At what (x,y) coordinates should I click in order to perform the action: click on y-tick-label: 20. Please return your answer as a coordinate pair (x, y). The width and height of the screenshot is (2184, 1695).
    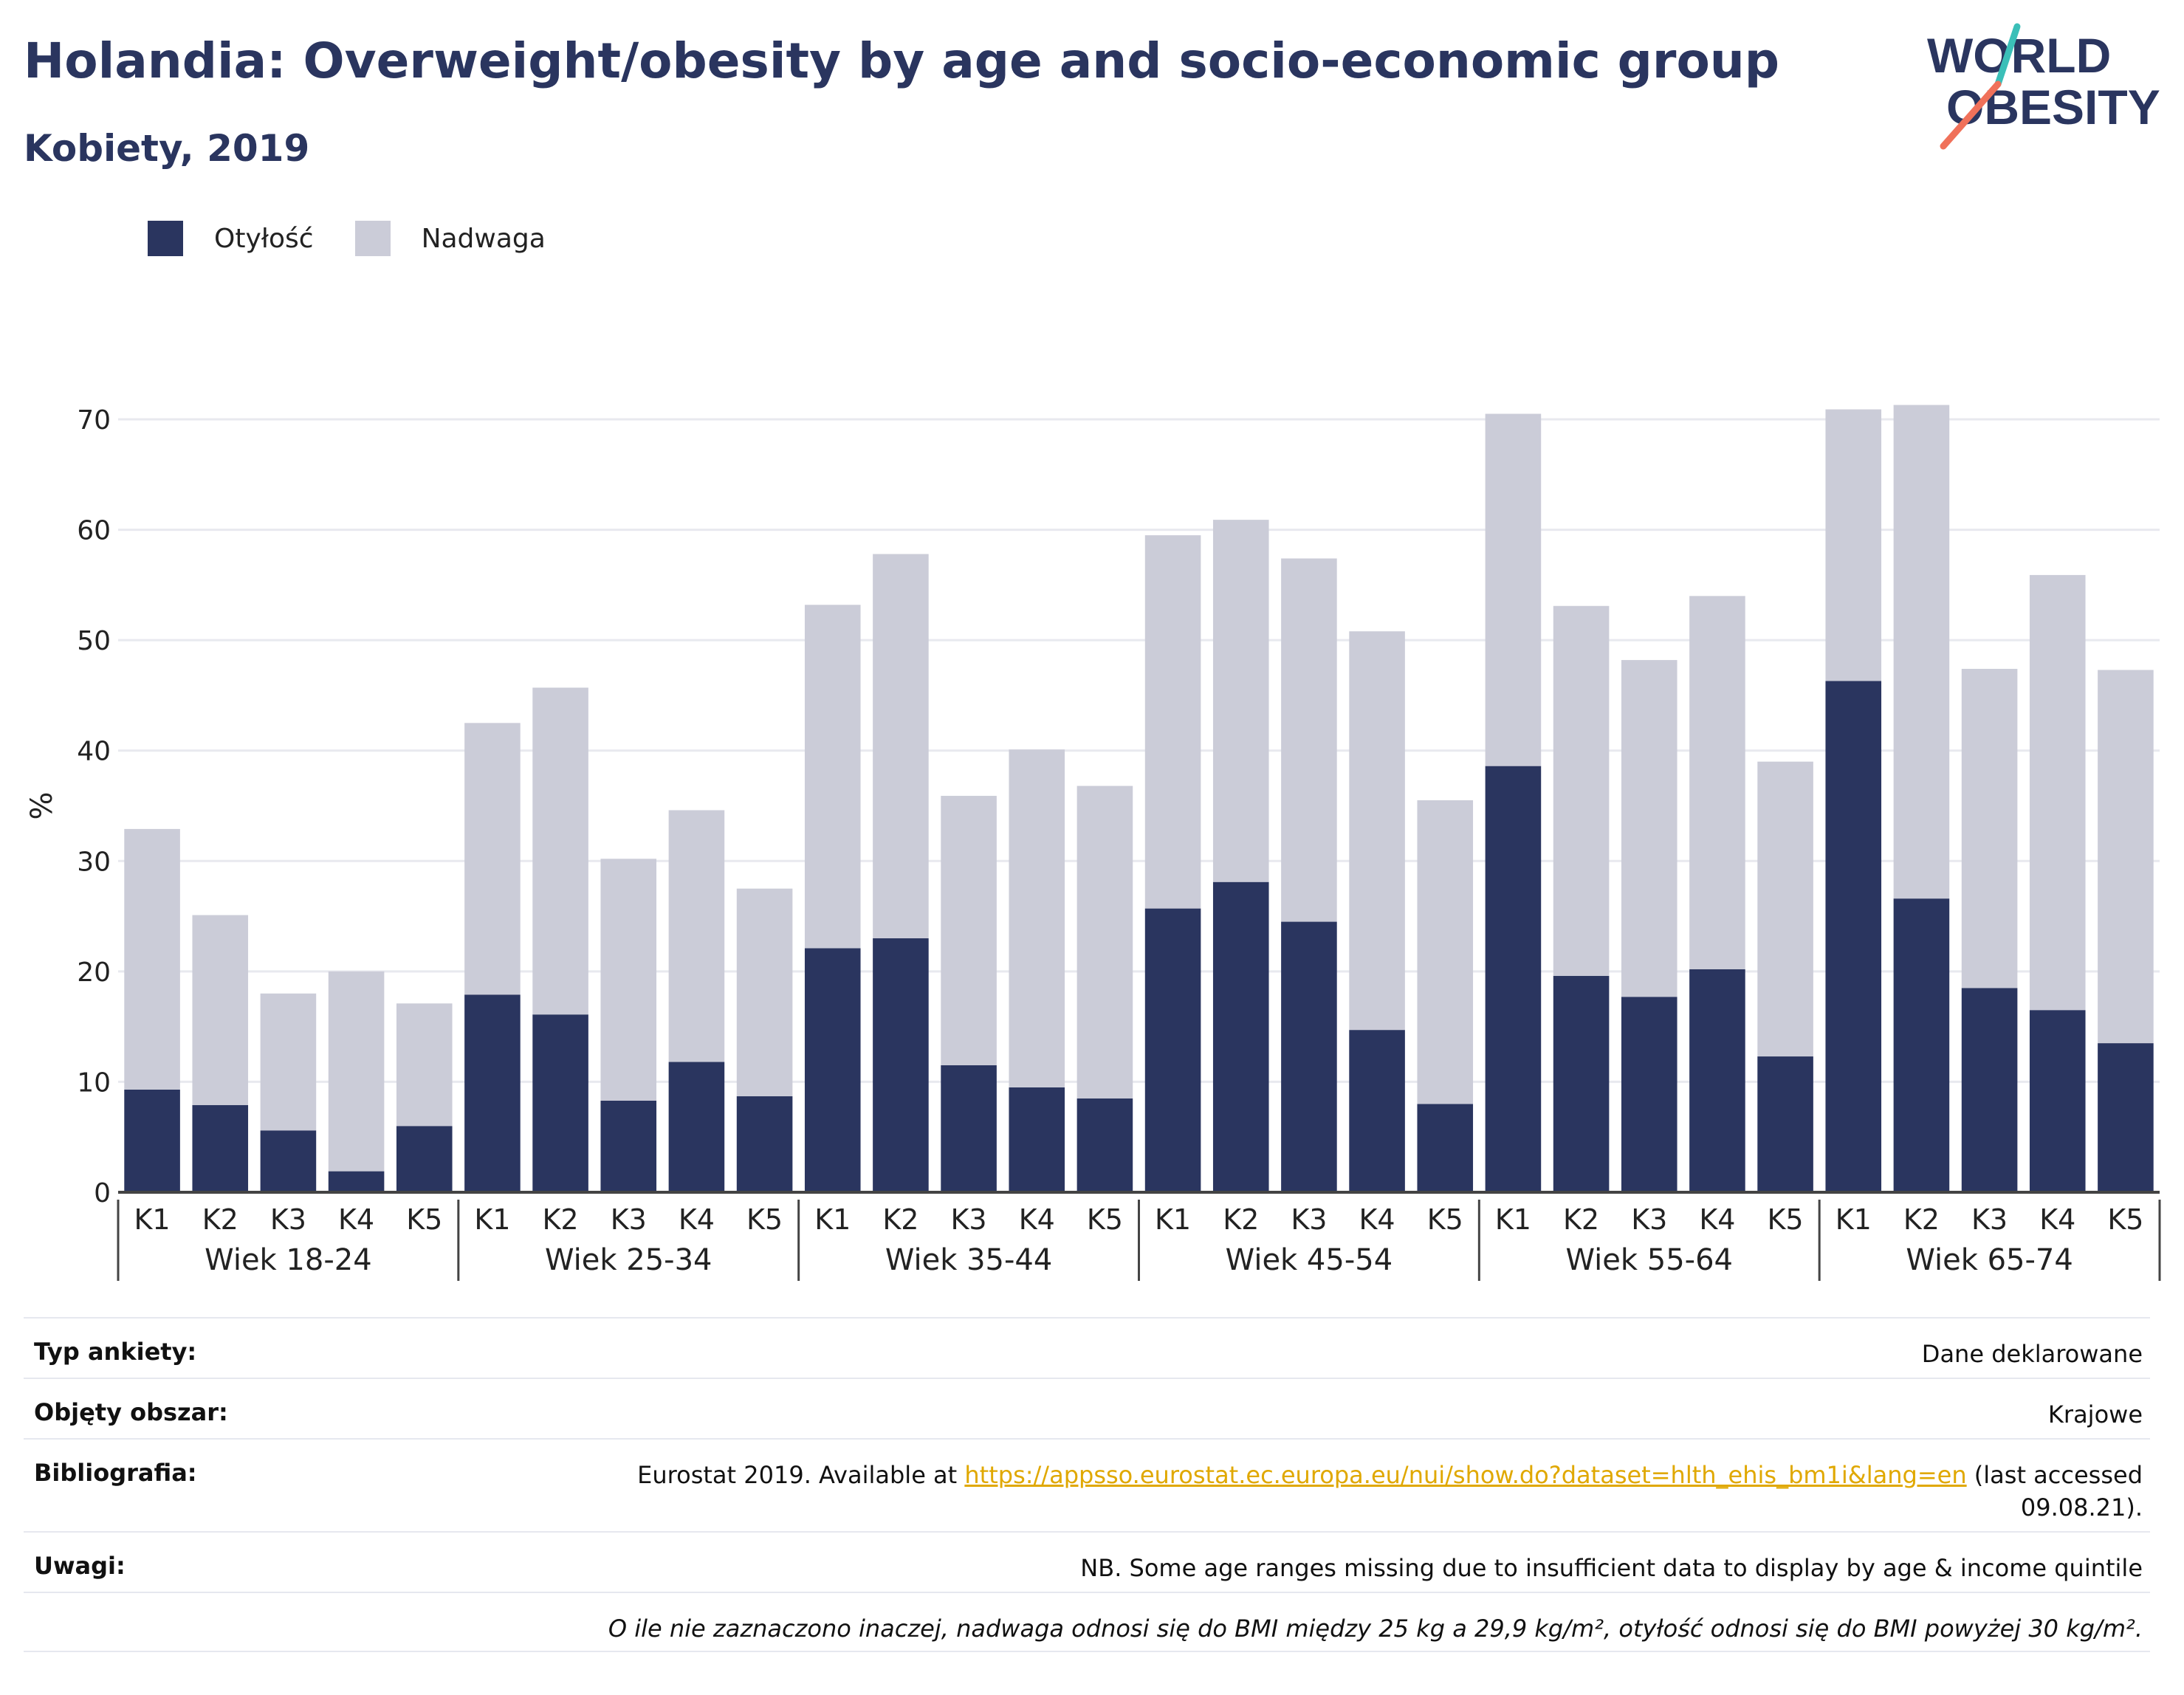
    Looking at the image, I should click on (94, 972).